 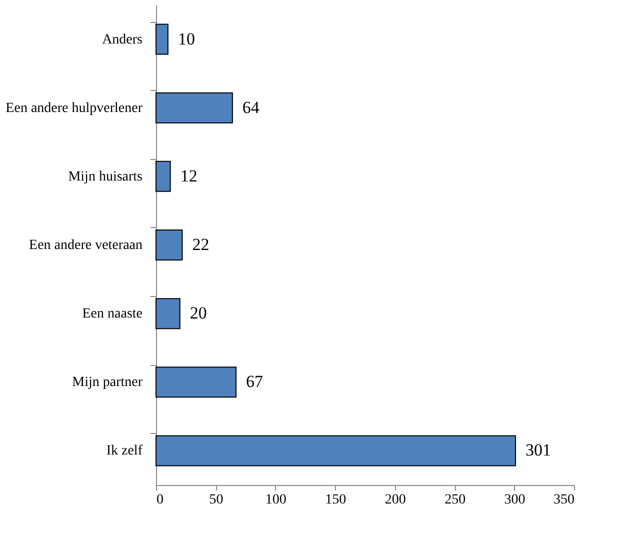 What do you see at coordinates (189, 176) in the screenshot?
I see `data-label: 12` at bounding box center [189, 176].